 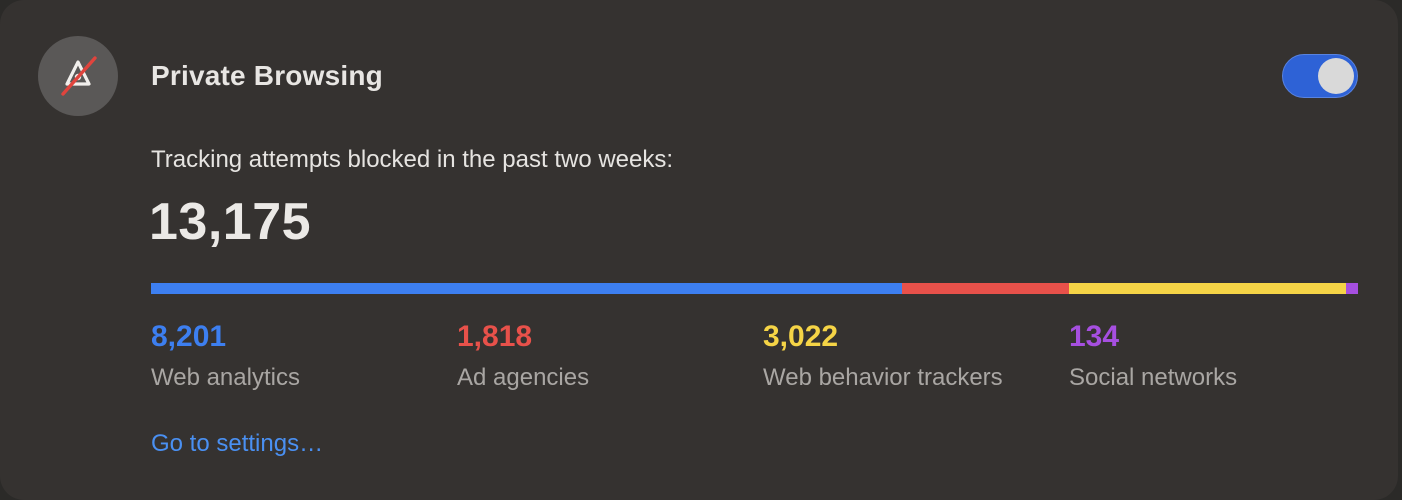 I want to click on bar-segment-web-behavior-trackers, so click(x=1207, y=288).